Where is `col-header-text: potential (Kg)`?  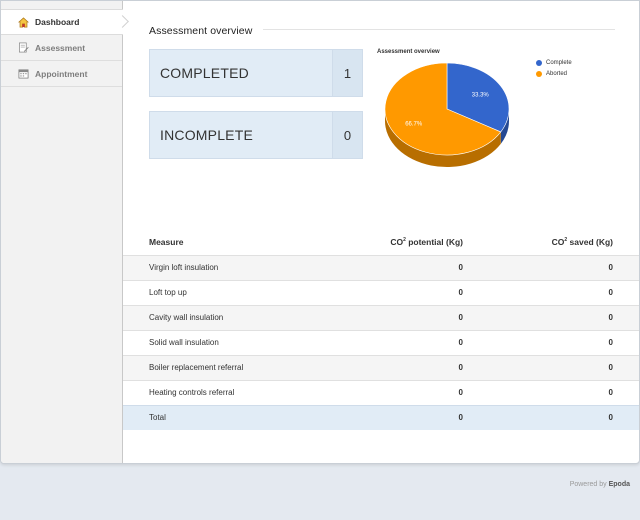
col-header-text: potential (Kg) is located at coordinates (434, 241).